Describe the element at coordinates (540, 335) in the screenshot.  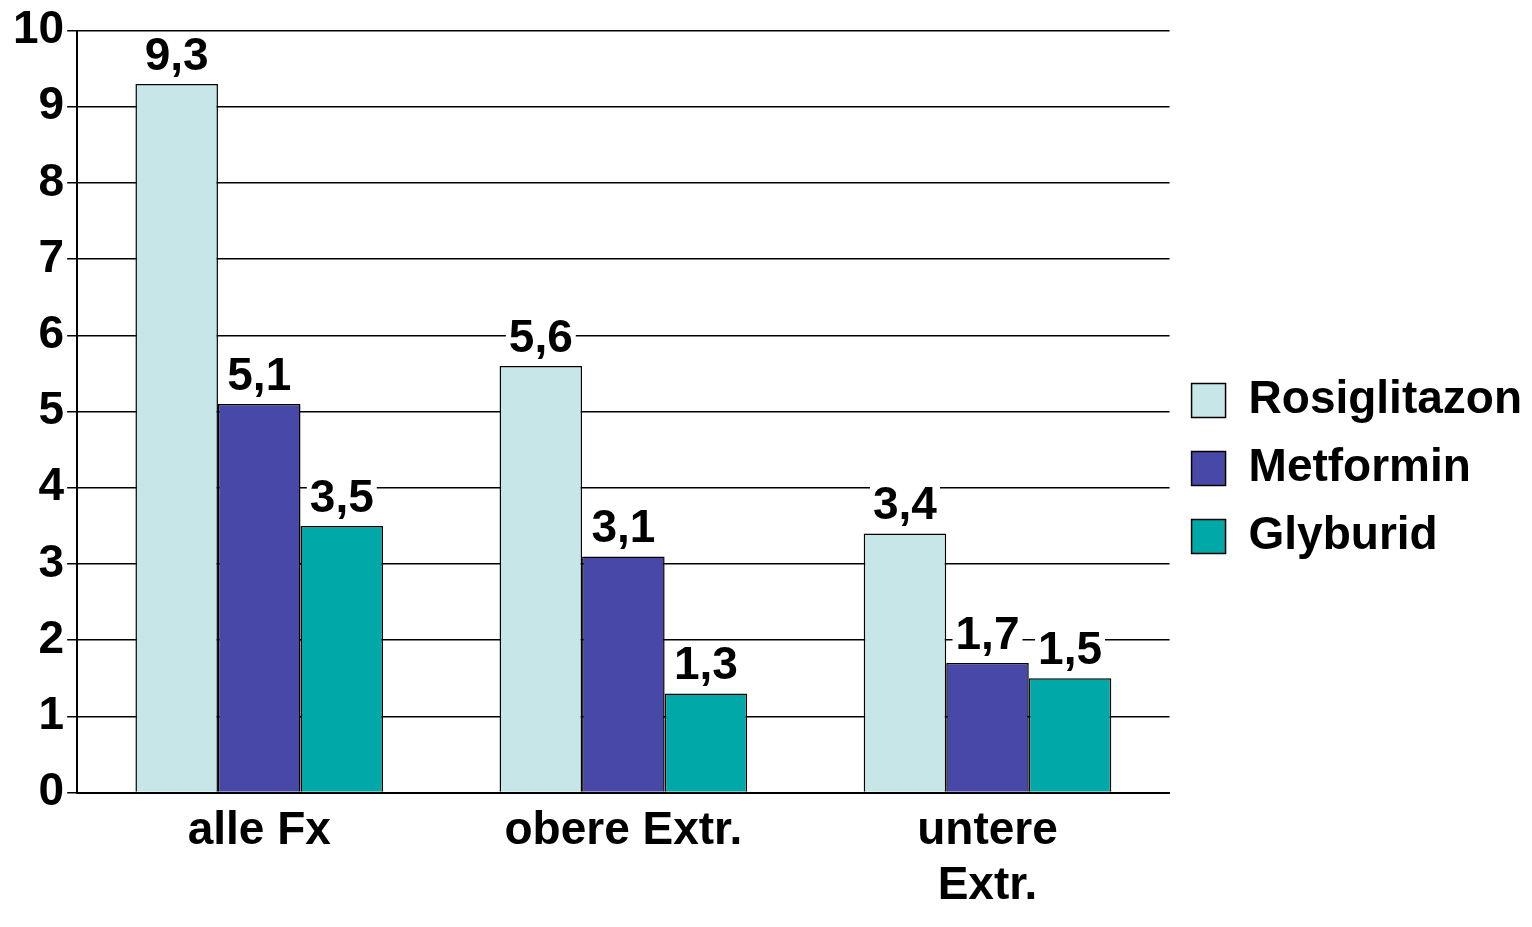
I see `data-label: 5,6` at that location.